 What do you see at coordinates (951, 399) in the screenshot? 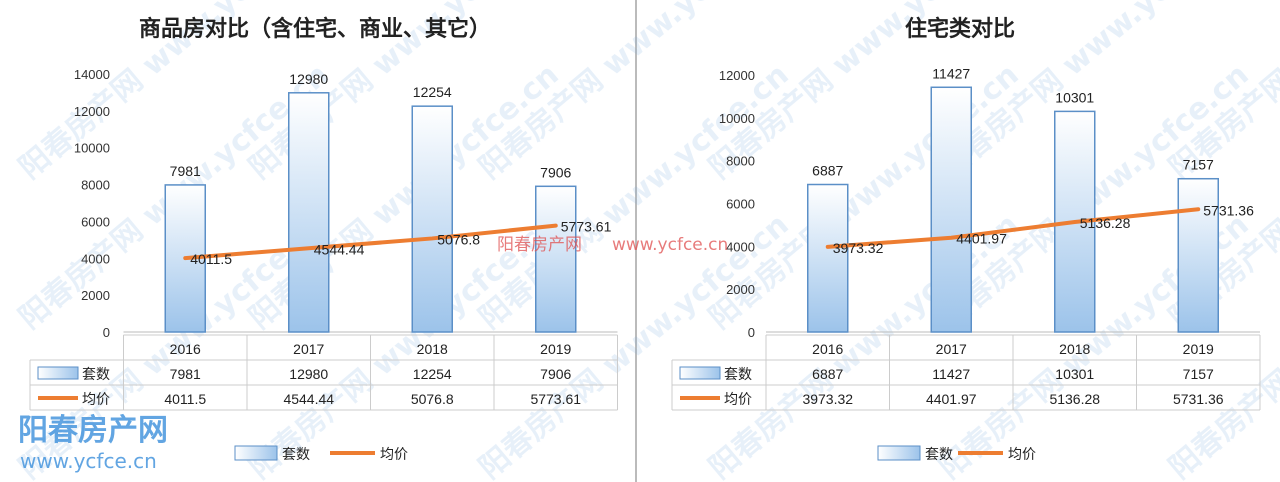
I see `table-cell-price: 4401.97` at bounding box center [951, 399].